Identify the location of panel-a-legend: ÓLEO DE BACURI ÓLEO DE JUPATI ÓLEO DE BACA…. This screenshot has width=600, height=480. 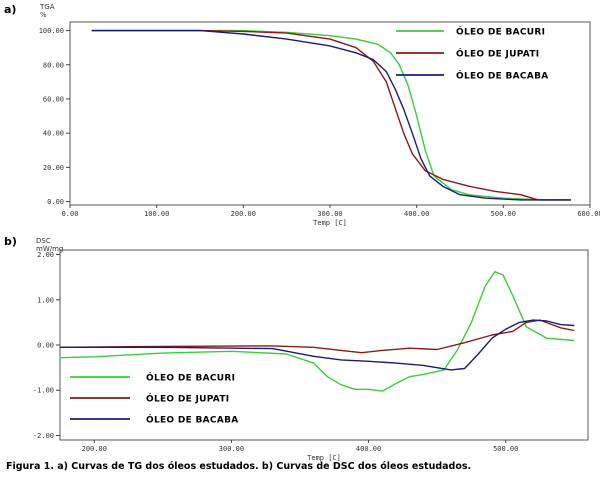
(472, 54).